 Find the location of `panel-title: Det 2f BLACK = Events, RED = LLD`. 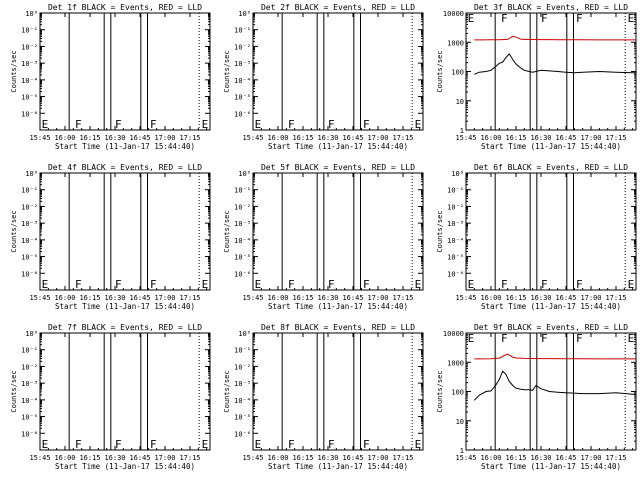

panel-title: Det 2f BLACK = Events, RED = LLD is located at coordinates (338, 7).